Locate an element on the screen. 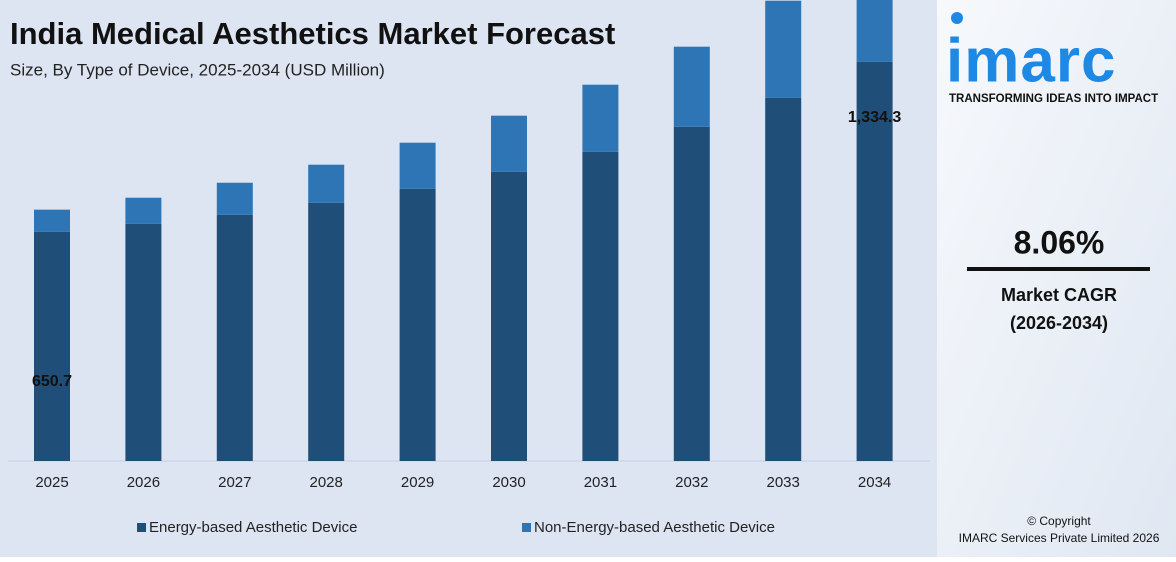 The width and height of the screenshot is (1176, 562). x-tick-label: 2028 is located at coordinates (326, 482).